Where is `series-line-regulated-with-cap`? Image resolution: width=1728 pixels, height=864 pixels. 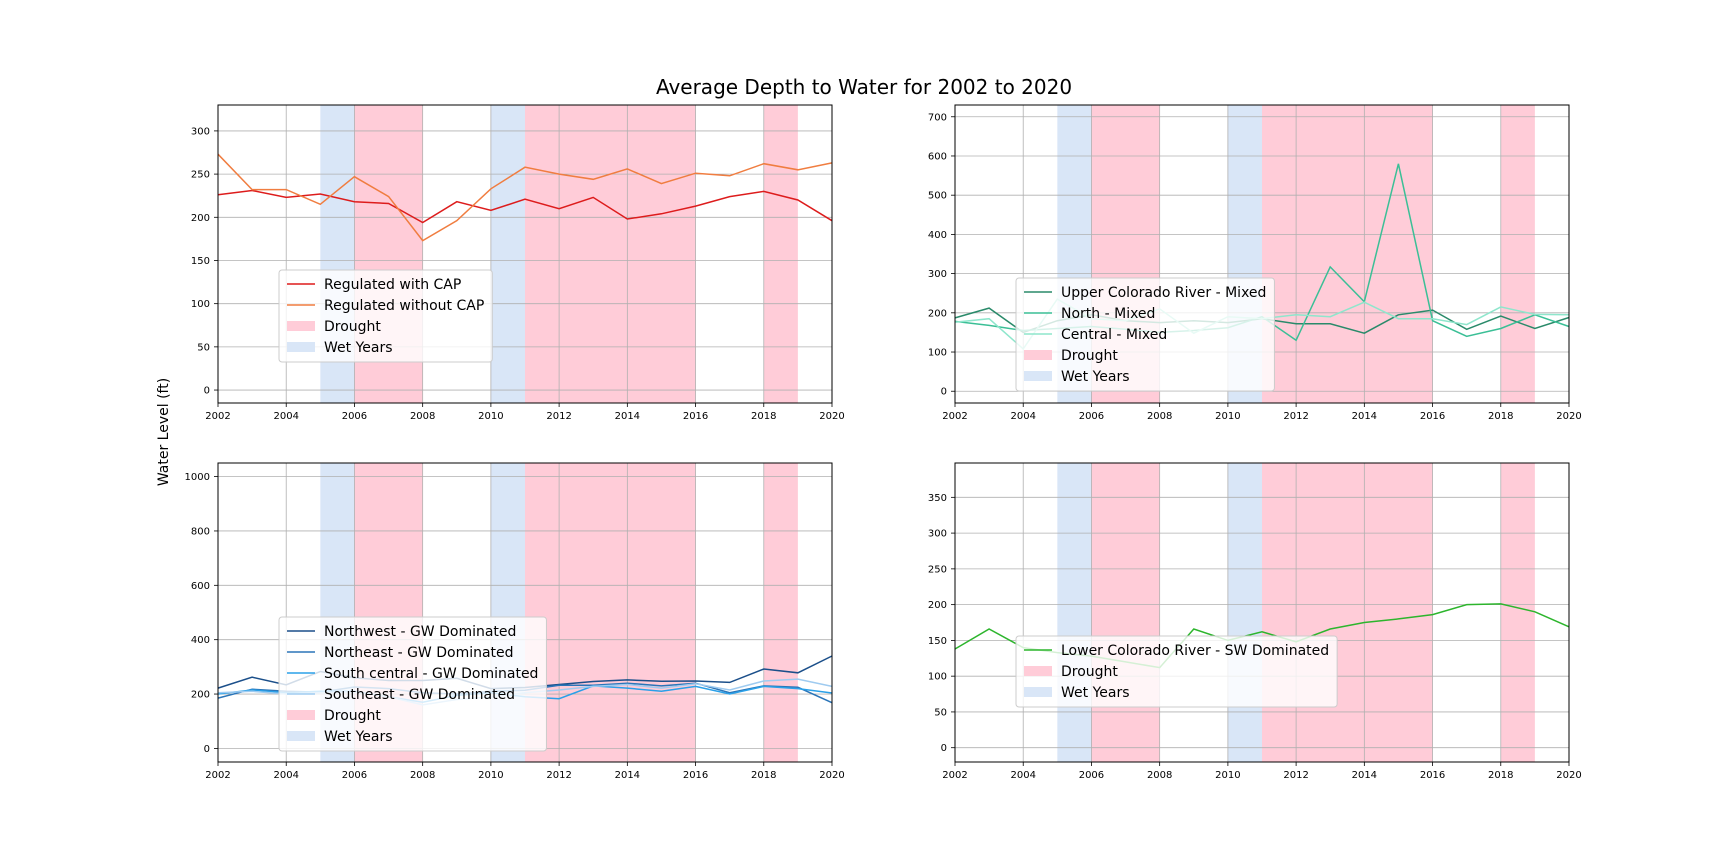 series-line-regulated-with-cap is located at coordinates (525, 206).